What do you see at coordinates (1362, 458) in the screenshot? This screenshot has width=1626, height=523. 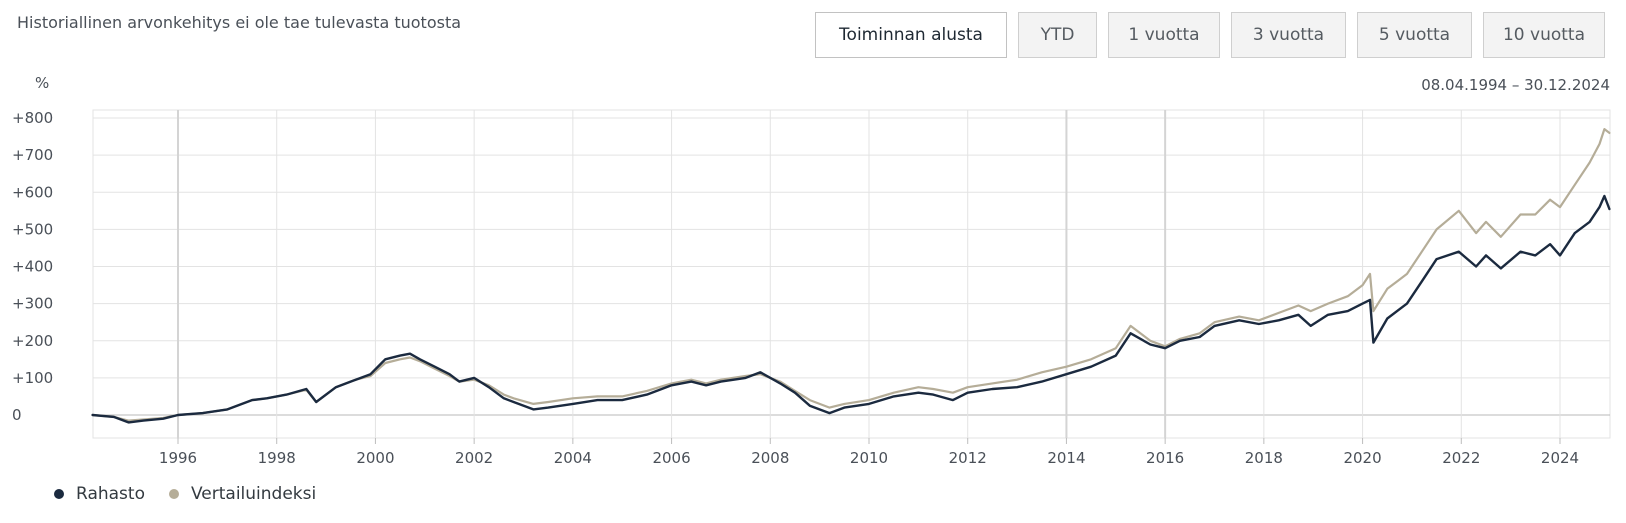 I see `x-tick-label: 2020` at bounding box center [1362, 458].